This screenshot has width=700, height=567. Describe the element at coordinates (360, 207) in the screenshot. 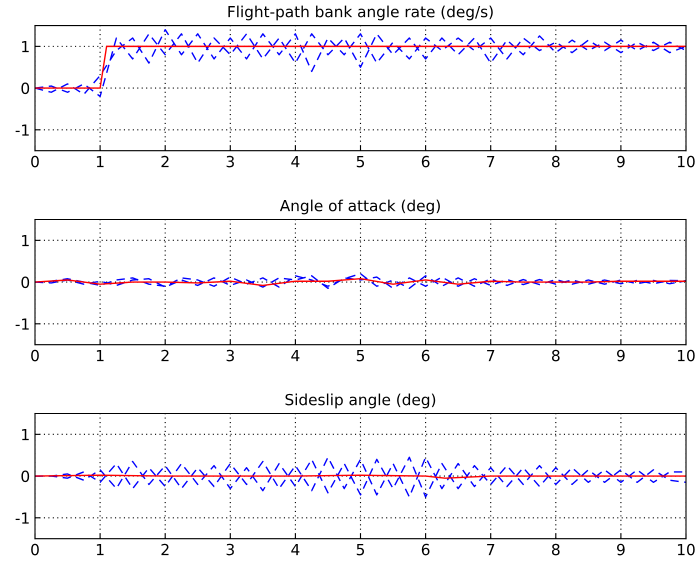

I see `chart-title: Angle of attack (deg)` at that location.